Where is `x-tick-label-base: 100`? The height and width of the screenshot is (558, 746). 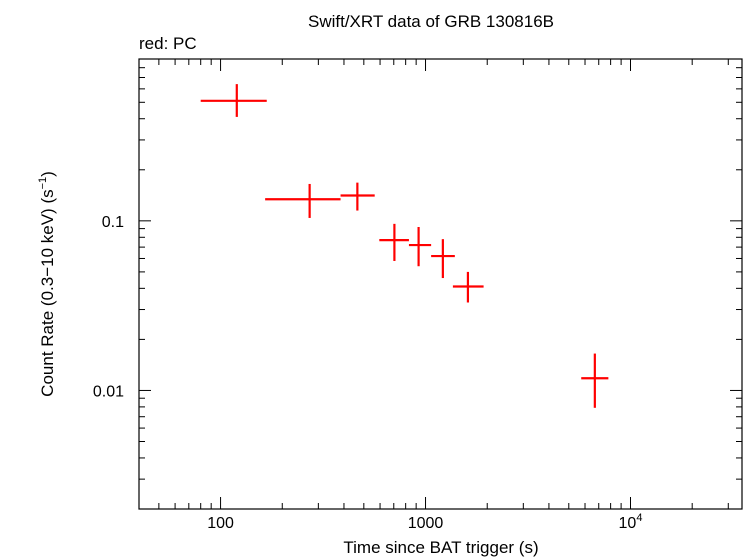
x-tick-label-base: 100 is located at coordinates (220, 523).